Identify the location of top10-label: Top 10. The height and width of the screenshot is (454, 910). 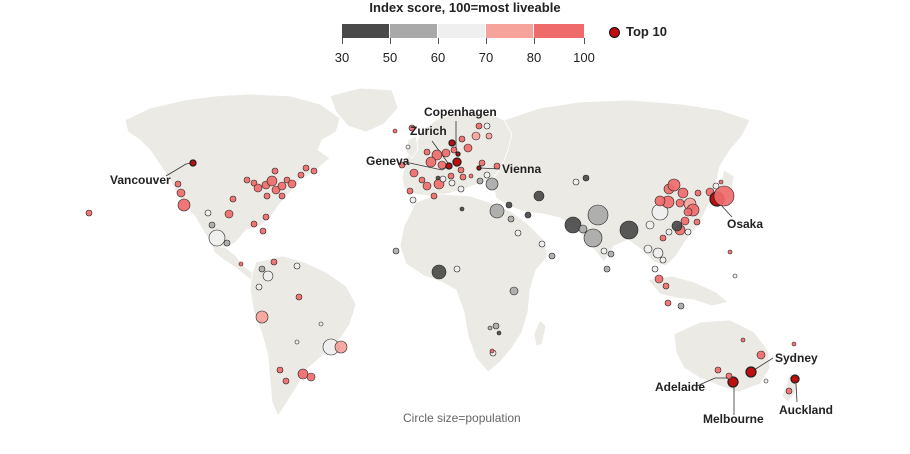
(646, 31).